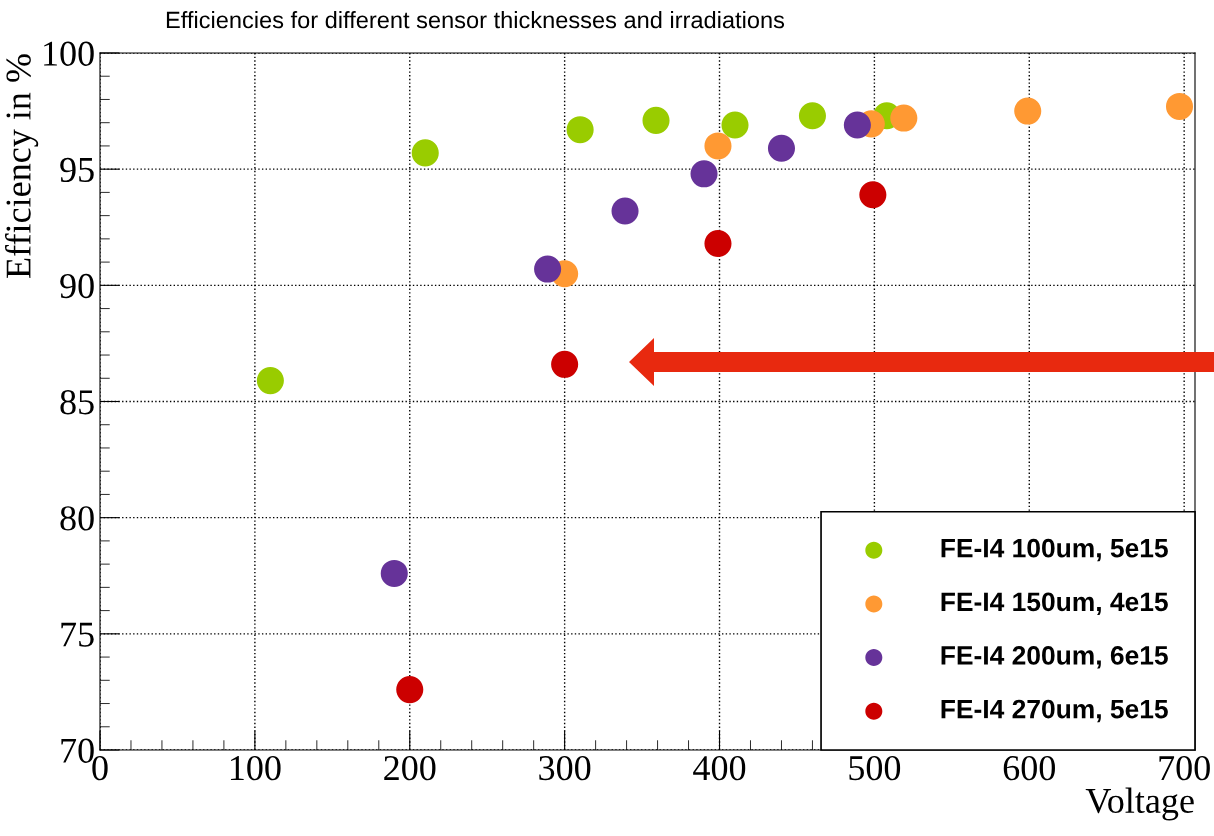 This screenshot has width=1214, height=836. Describe the element at coordinates (77, 170) in the screenshot. I see `y-tick-label: 95` at that location.